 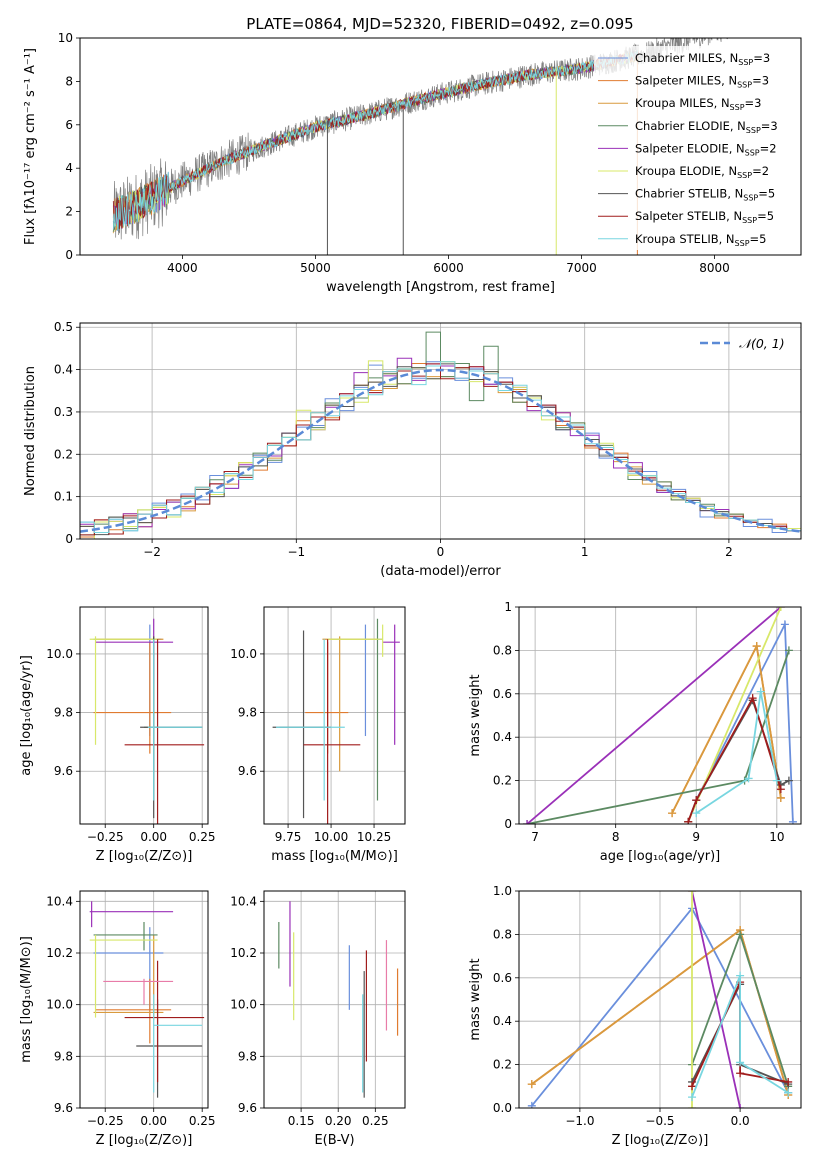 What do you see at coordinates (375, 140) in the screenshot?
I see `model-spectrum-kroupa-stelib` at bounding box center [375, 140].